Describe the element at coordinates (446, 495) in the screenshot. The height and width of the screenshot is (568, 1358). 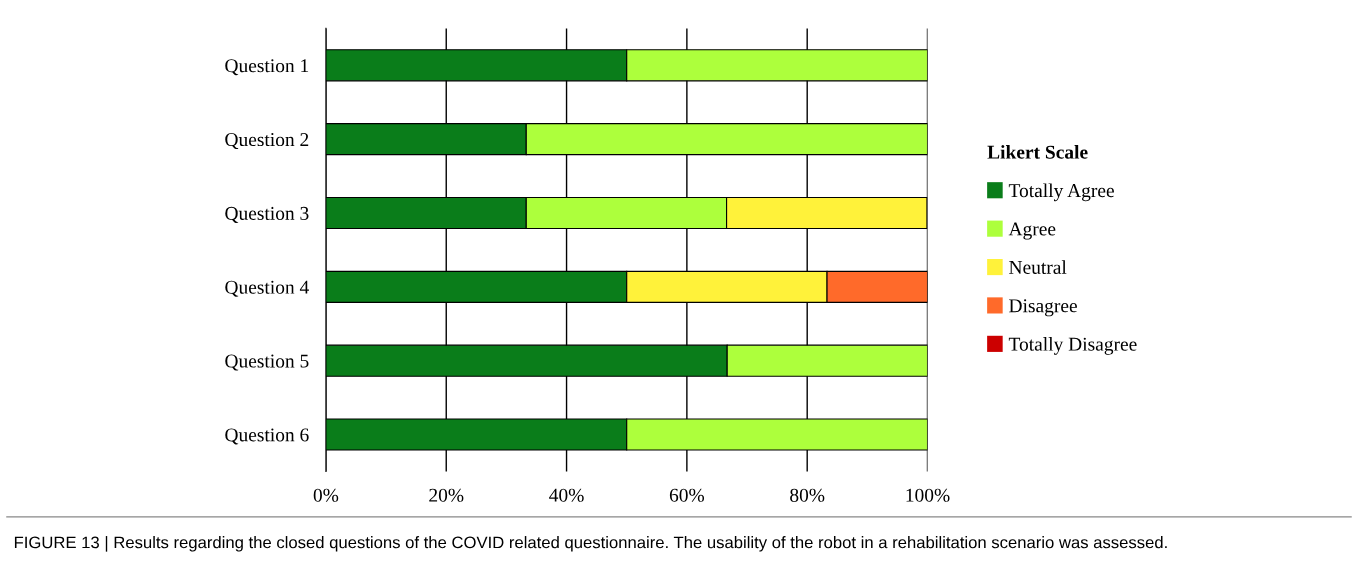
I see `x-tick-label: 20%` at that location.